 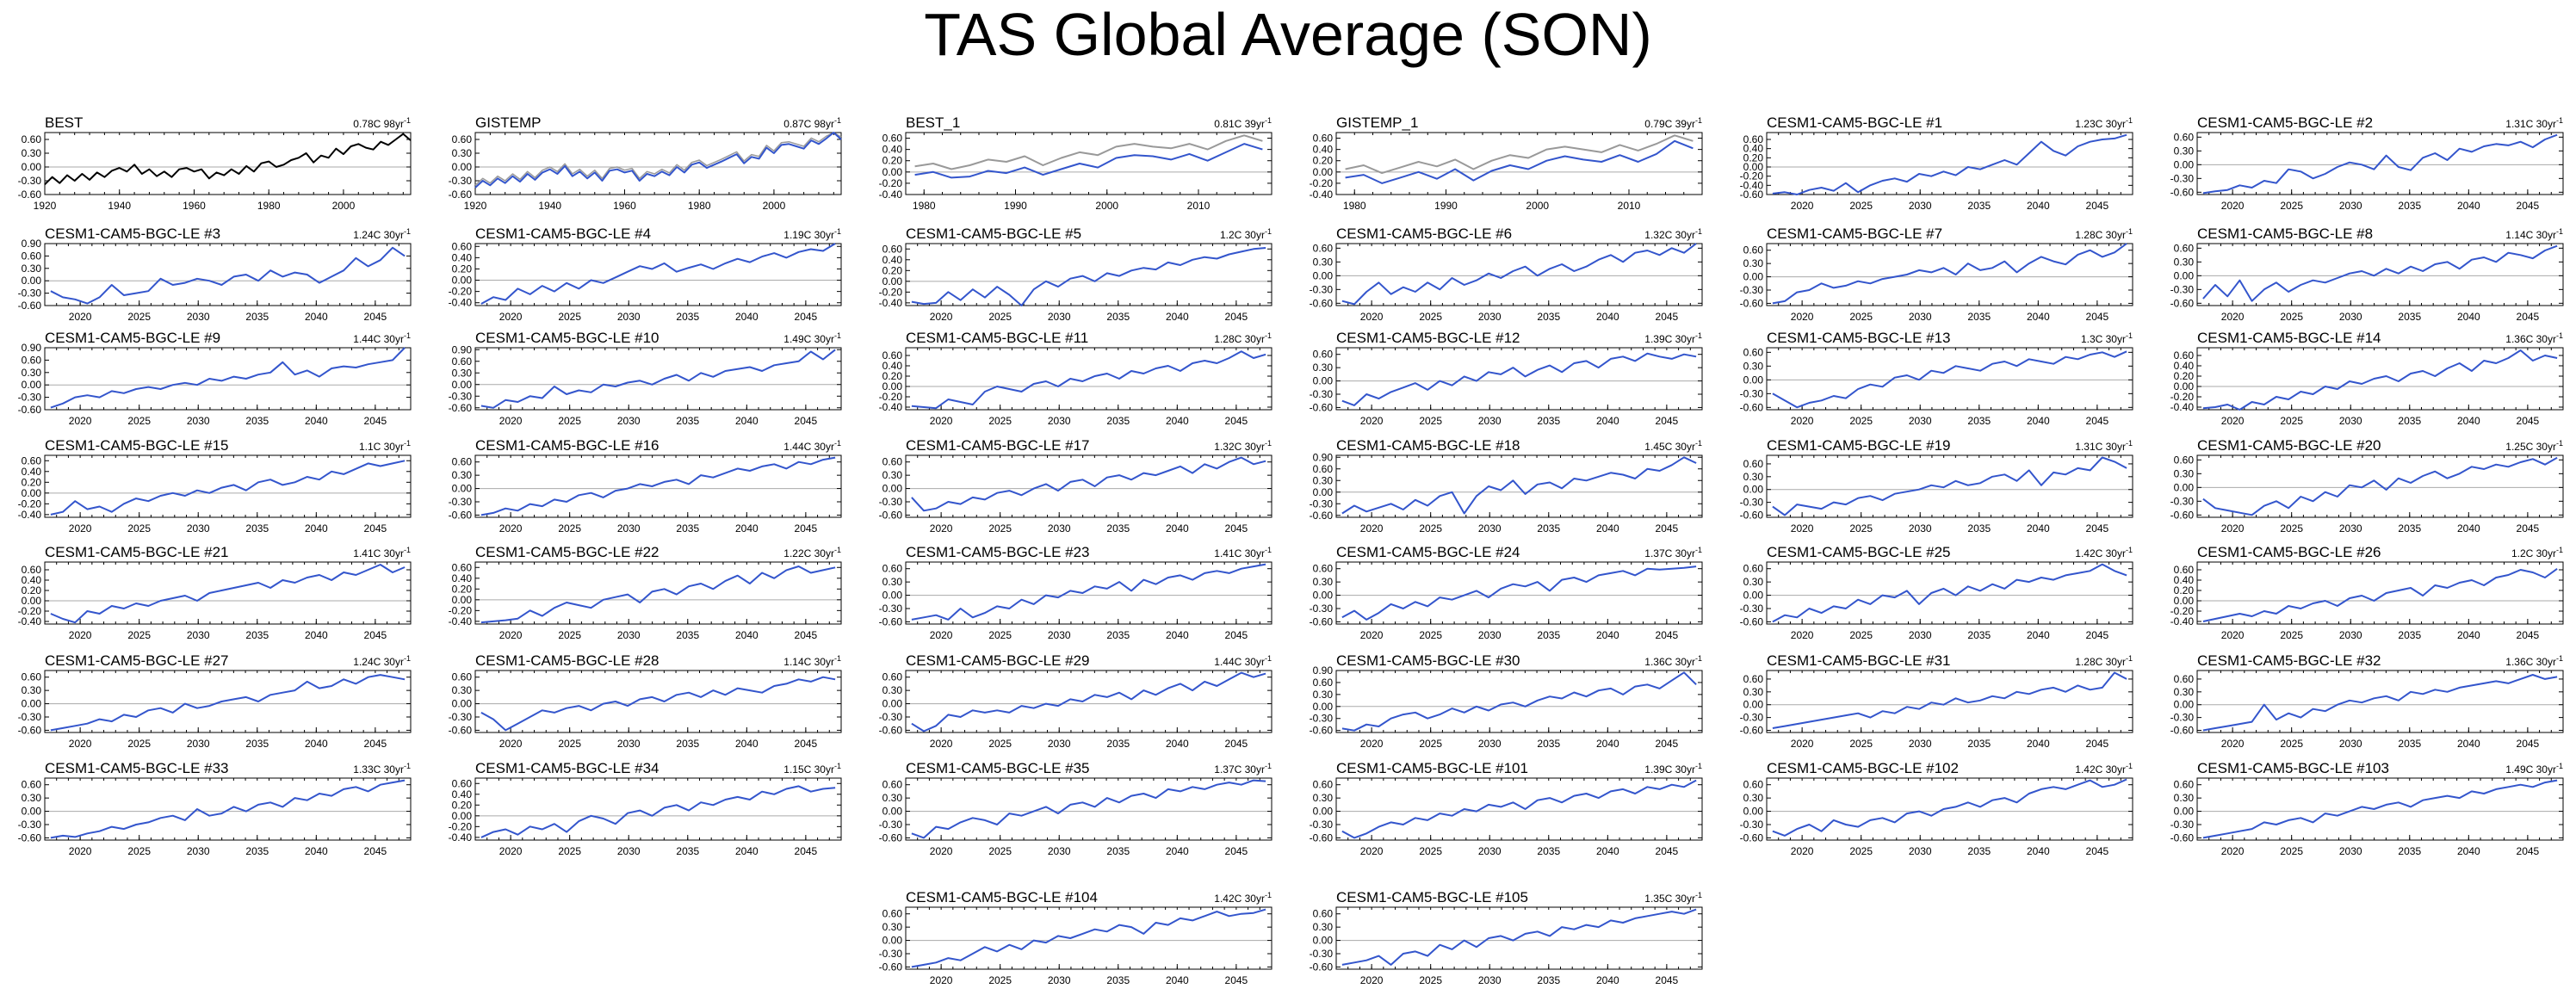 I want to click on x-tick-label: 1980, so click(x=269, y=206).